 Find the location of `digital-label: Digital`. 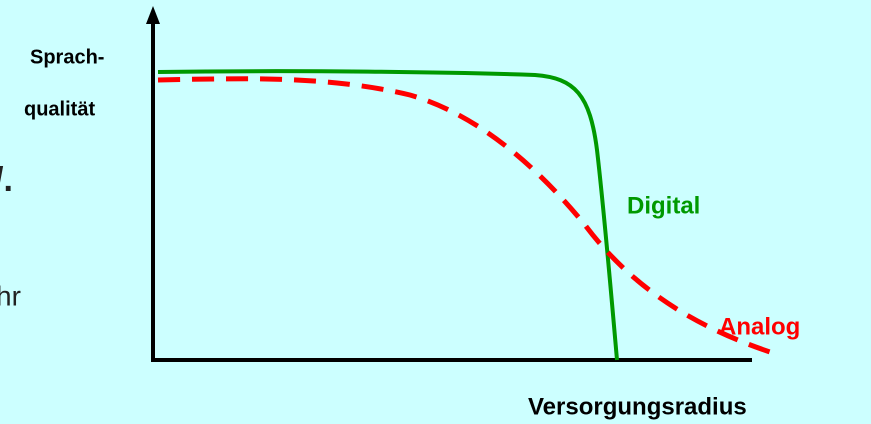

digital-label: Digital is located at coordinates (663, 205).